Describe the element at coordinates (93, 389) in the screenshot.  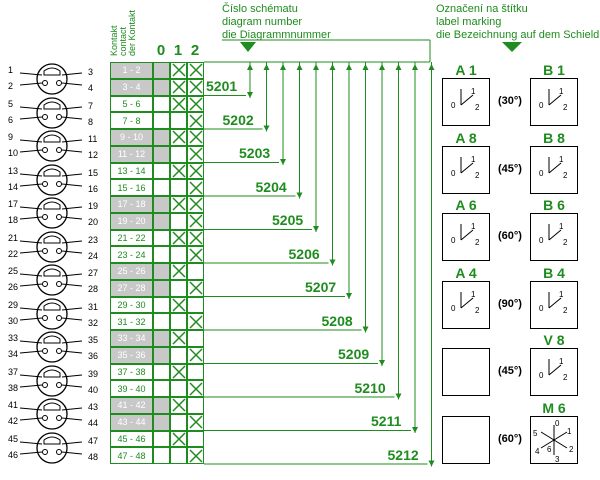
I see `switch-pin-number: 40` at that location.